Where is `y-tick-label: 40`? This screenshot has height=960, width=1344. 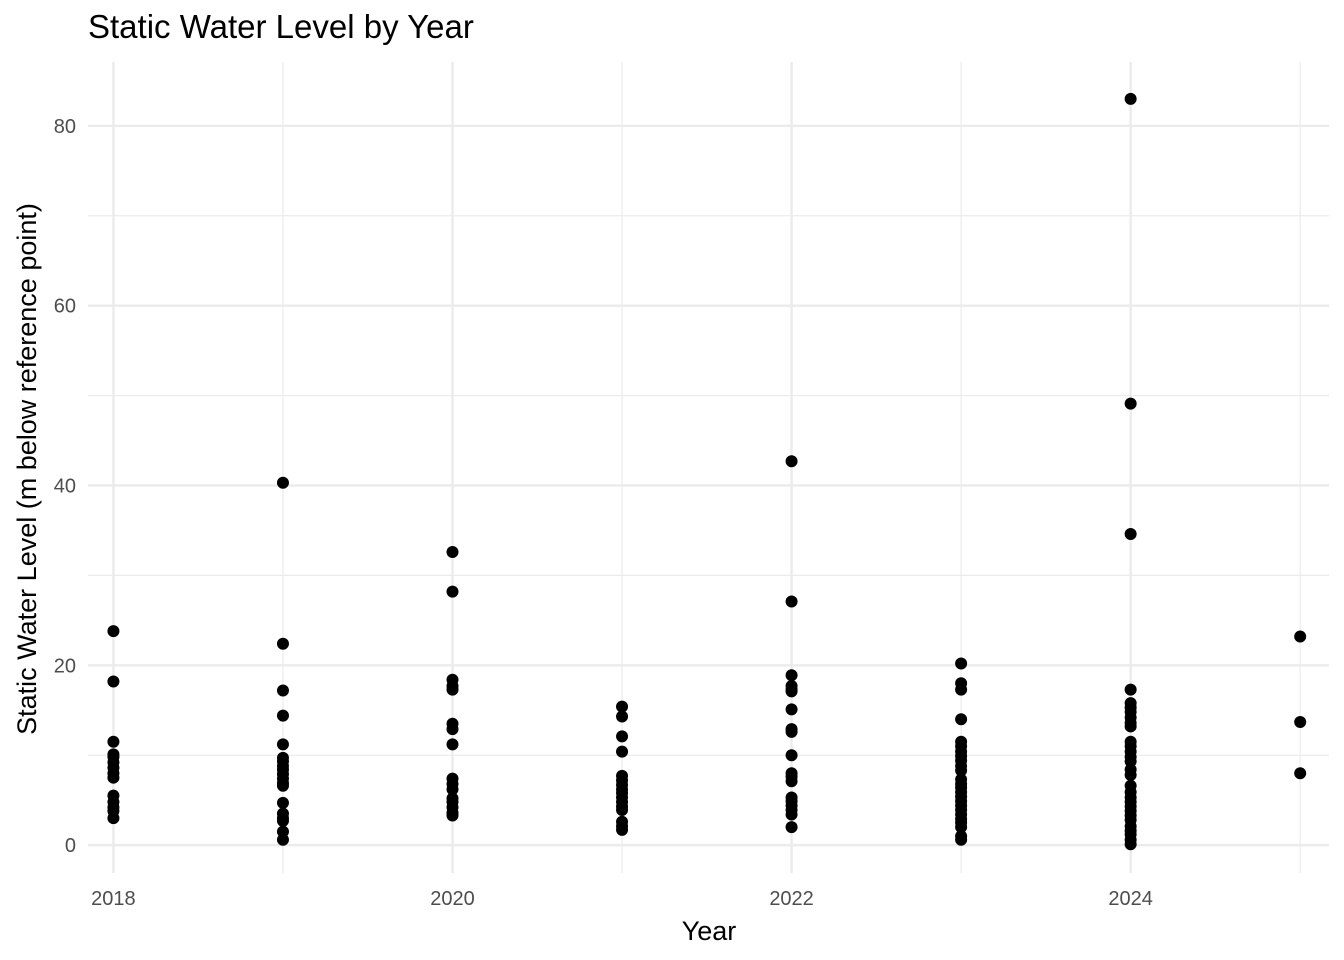
y-tick-label: 40 is located at coordinates (65, 486).